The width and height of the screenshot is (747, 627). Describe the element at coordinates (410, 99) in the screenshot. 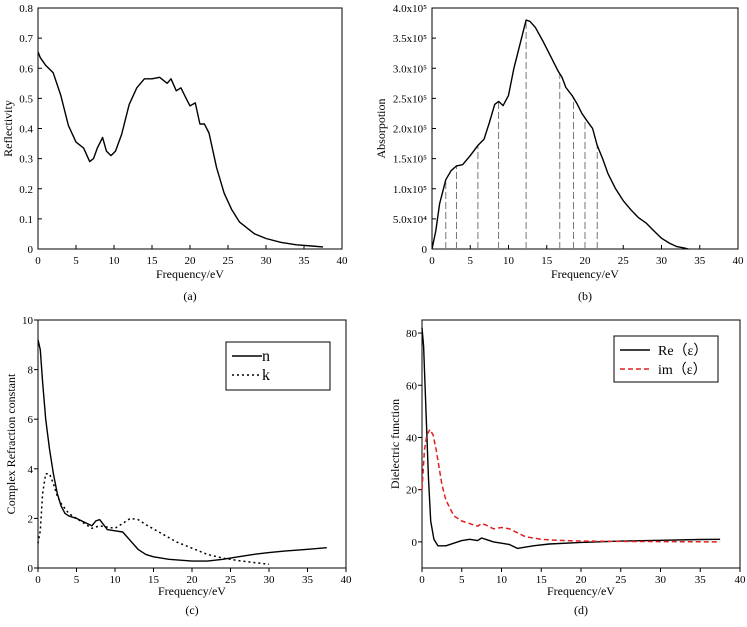

I see `y-tick-label: 2.5x10⁵` at that location.